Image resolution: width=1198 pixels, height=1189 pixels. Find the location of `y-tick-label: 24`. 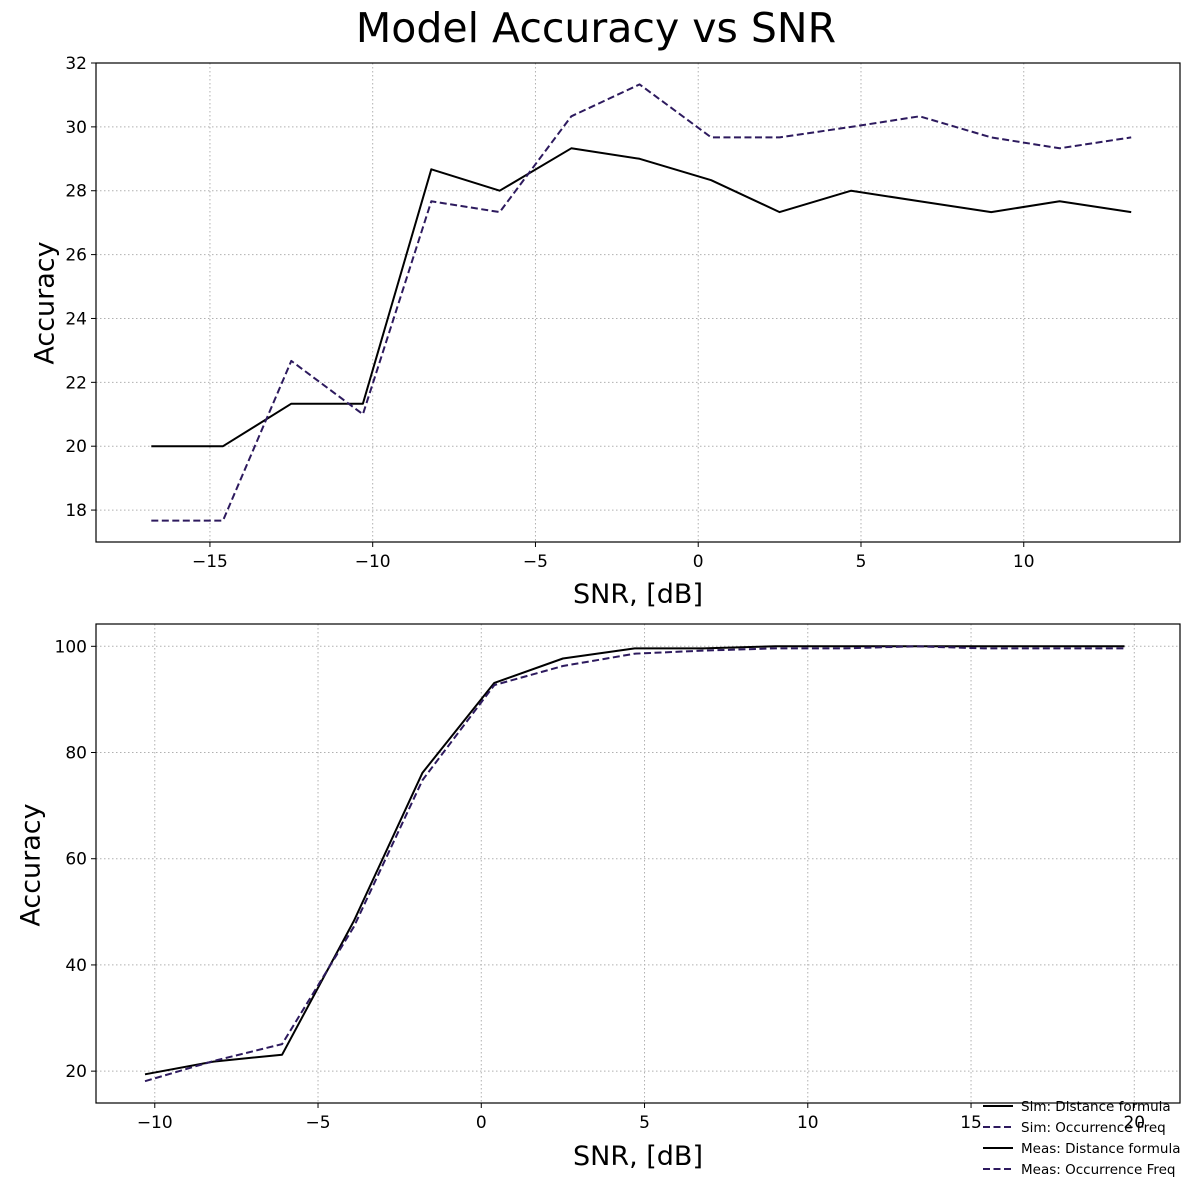

y-tick-label: 24 is located at coordinates (76, 319).